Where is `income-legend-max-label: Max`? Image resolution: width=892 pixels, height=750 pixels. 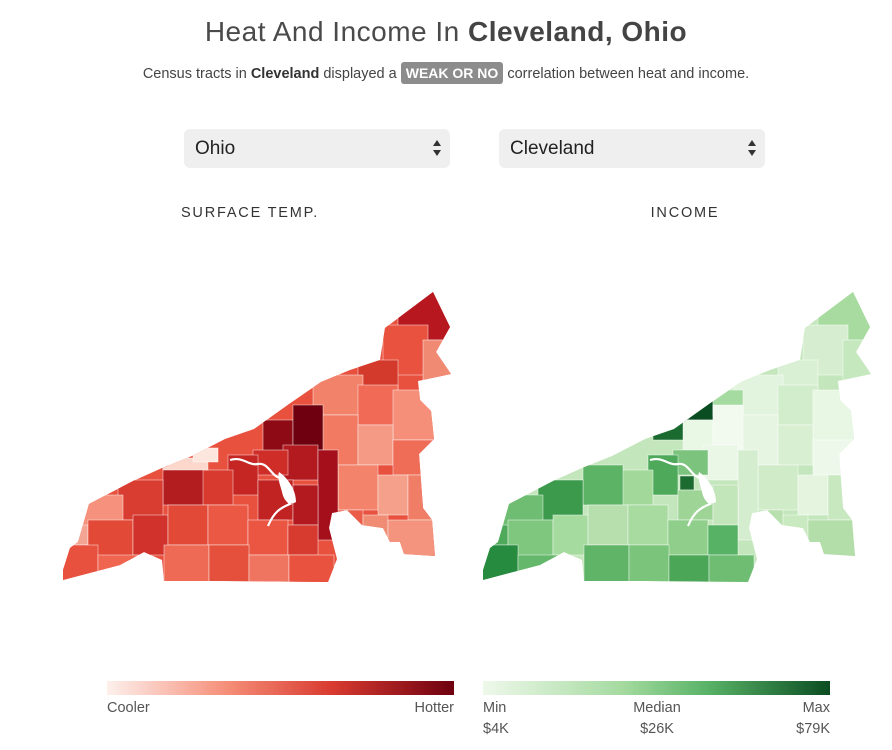 income-legend-max-label: Max is located at coordinates (816, 708).